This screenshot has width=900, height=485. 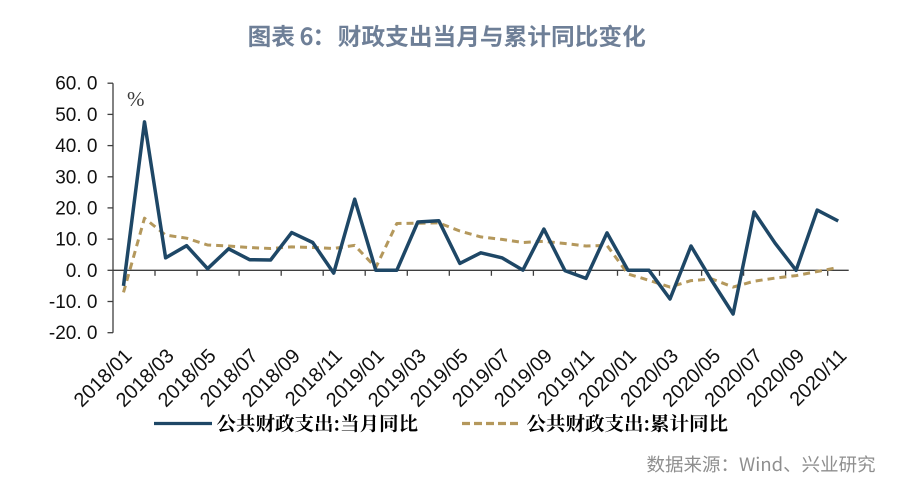 I want to click on svg-text: 40. 0, so click(x=76, y=146).